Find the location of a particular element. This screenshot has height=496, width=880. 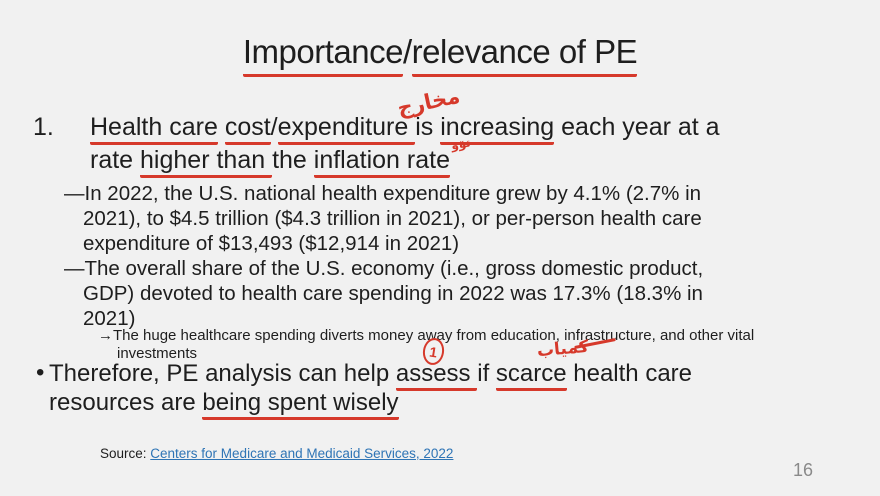

text-line: rate higher than the inflation rate is located at coordinates (467, 161).